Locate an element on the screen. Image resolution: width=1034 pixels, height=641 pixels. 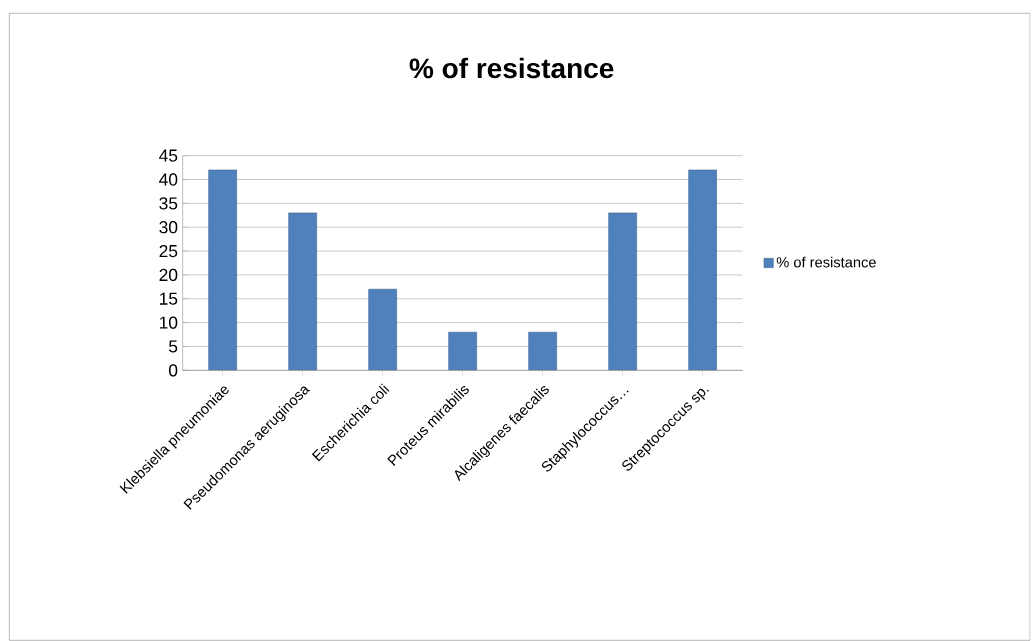
y-tick-label: 40 is located at coordinates (168, 179).